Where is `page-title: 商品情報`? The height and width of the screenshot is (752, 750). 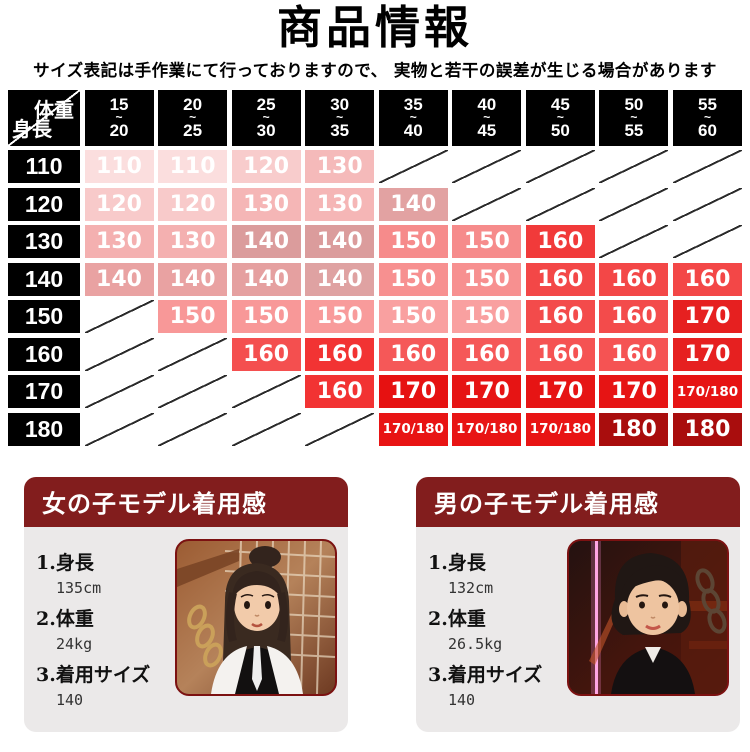
page-title: 商品情報 is located at coordinates (374, 27).